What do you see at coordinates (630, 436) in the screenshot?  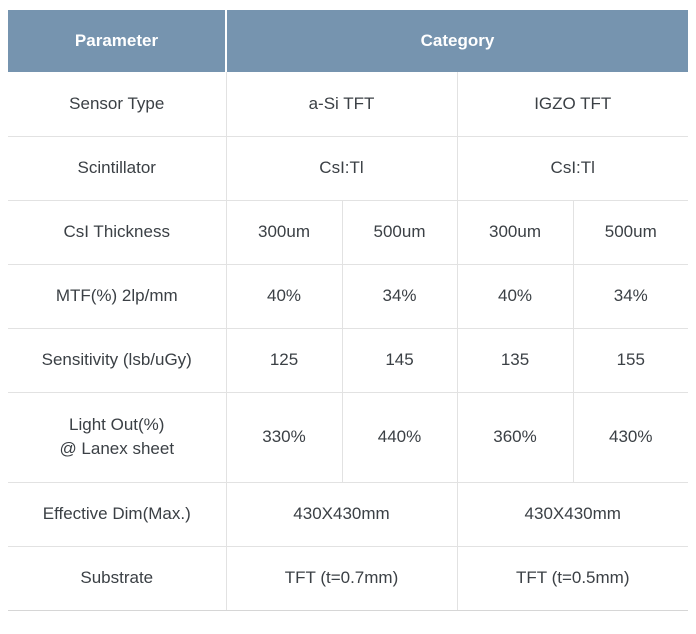 I see `table-cell: 430%` at bounding box center [630, 436].